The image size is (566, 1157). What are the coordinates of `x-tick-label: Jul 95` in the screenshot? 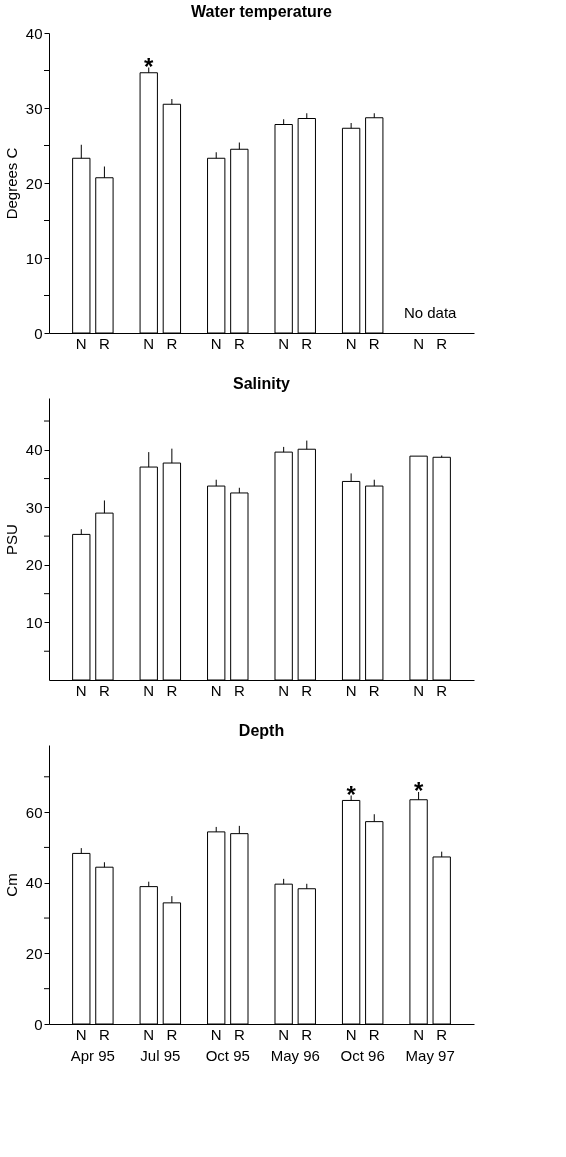 It's located at (160, 1055).